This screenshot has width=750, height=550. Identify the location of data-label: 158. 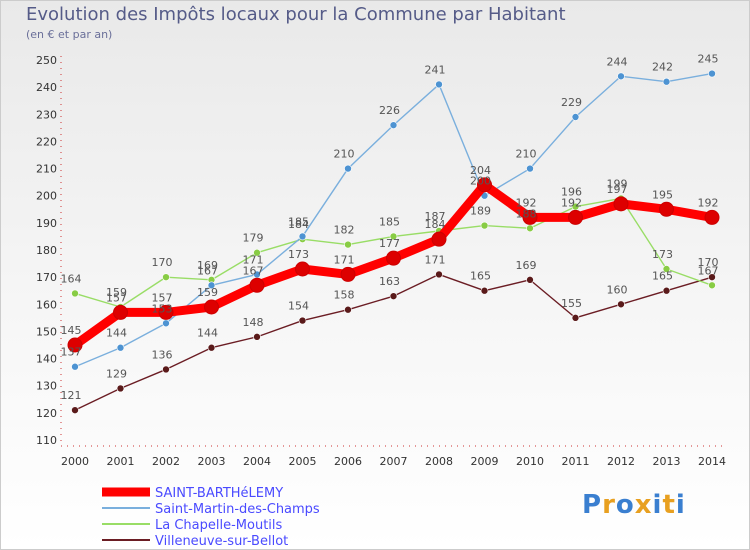
(344, 295).